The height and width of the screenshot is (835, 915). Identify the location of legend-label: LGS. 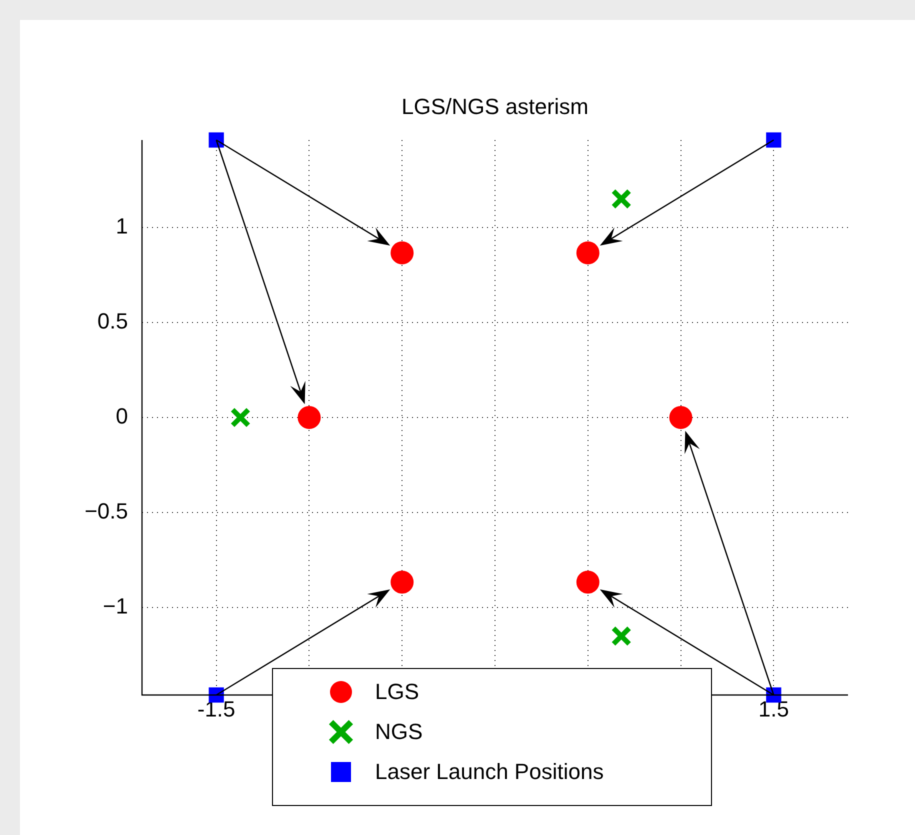
(397, 692).